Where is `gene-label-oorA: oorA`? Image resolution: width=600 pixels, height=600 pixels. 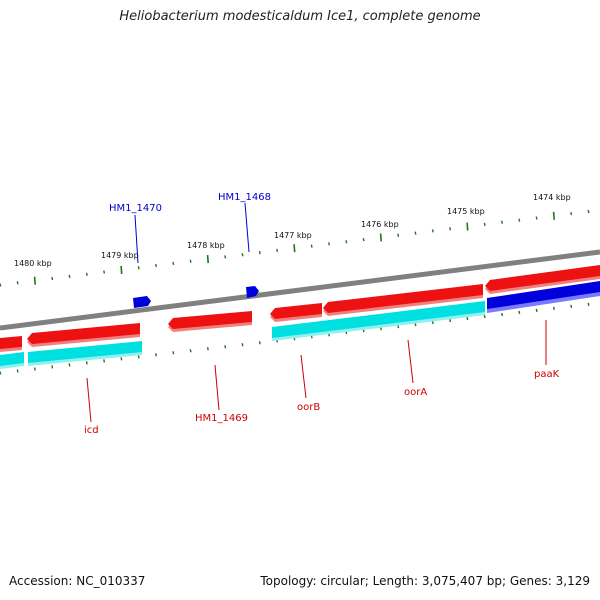
gene-label-oorA: oorA is located at coordinates (415, 392).